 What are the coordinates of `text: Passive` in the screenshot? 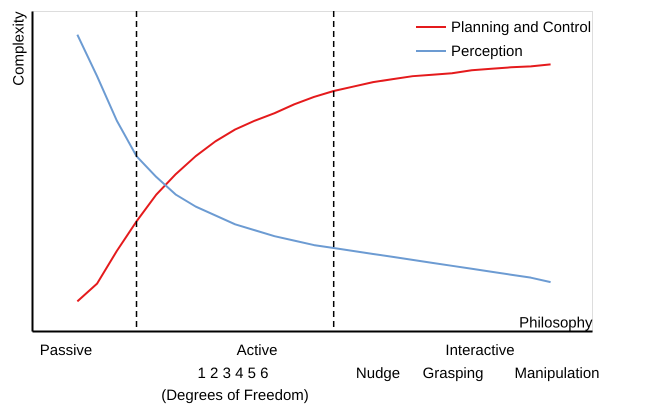 It's located at (66, 350).